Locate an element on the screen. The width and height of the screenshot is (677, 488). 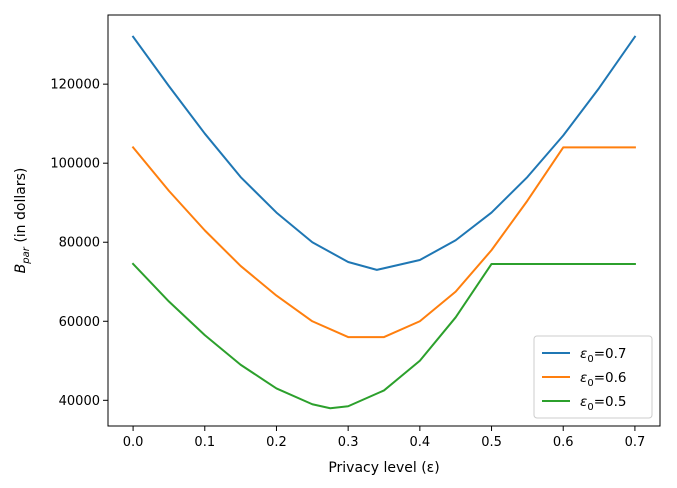
x-axis: 0.0 0.1 0.2 0.3 0.4 0.5 0.6 0.7 is located at coordinates (384, 438).